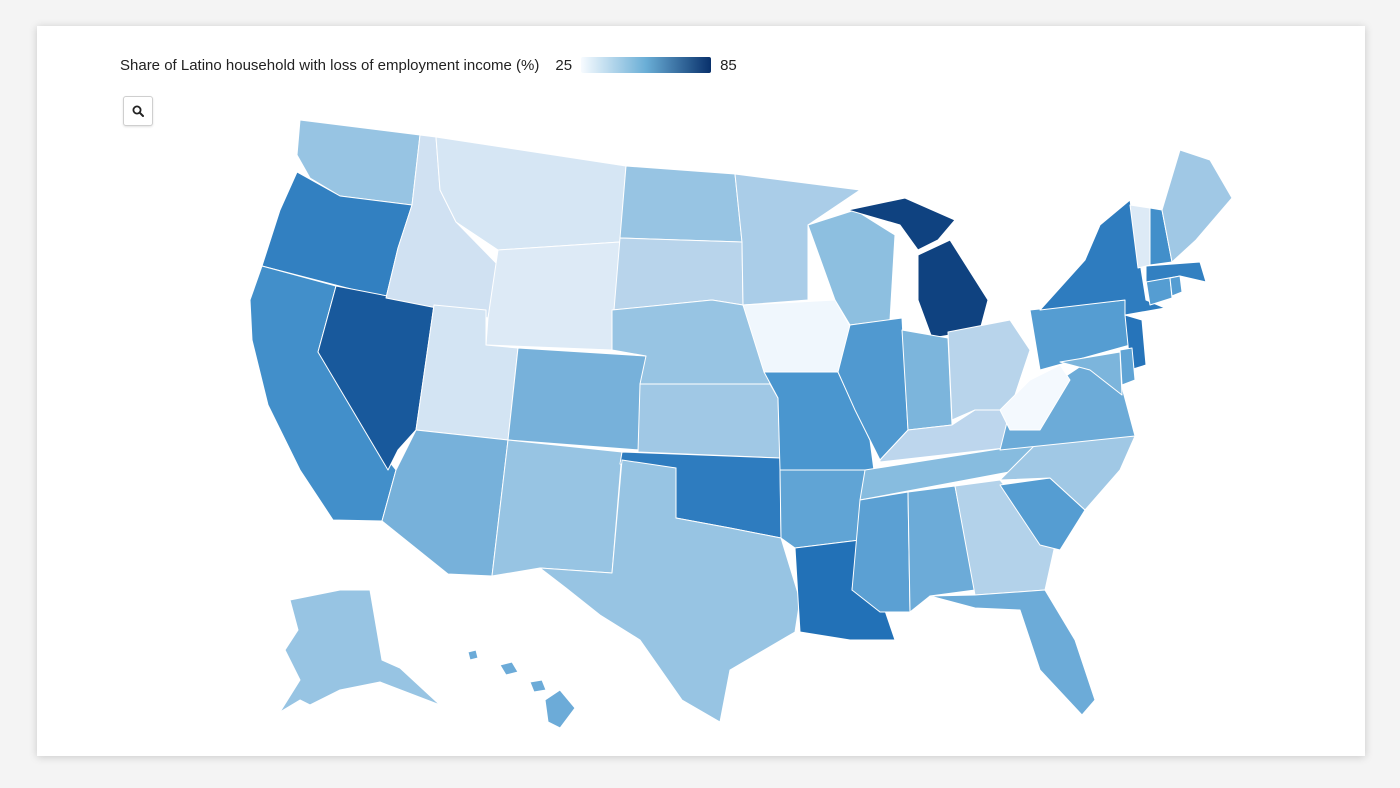  I want to click on state-nm, so click(557, 508).